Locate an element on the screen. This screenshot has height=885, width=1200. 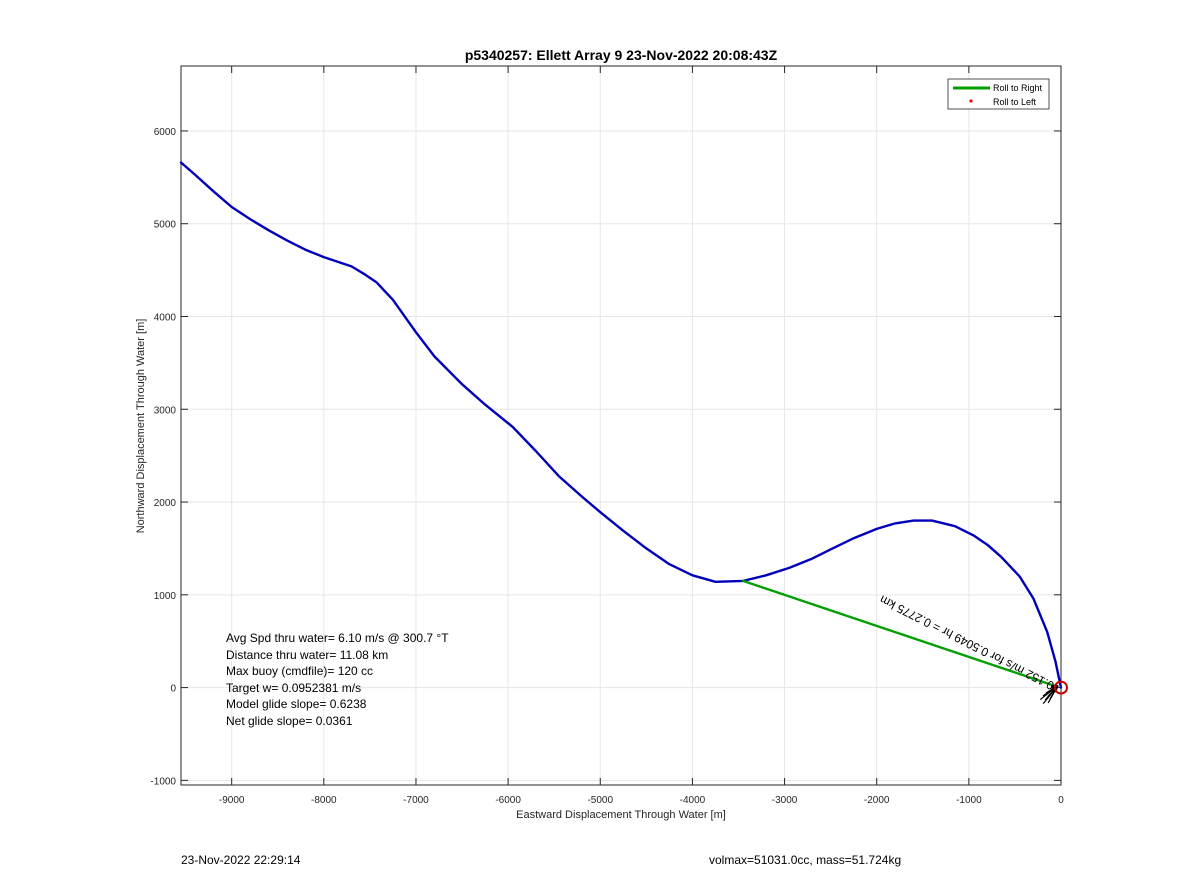
x-tick-label: -4000 is located at coordinates (693, 800).